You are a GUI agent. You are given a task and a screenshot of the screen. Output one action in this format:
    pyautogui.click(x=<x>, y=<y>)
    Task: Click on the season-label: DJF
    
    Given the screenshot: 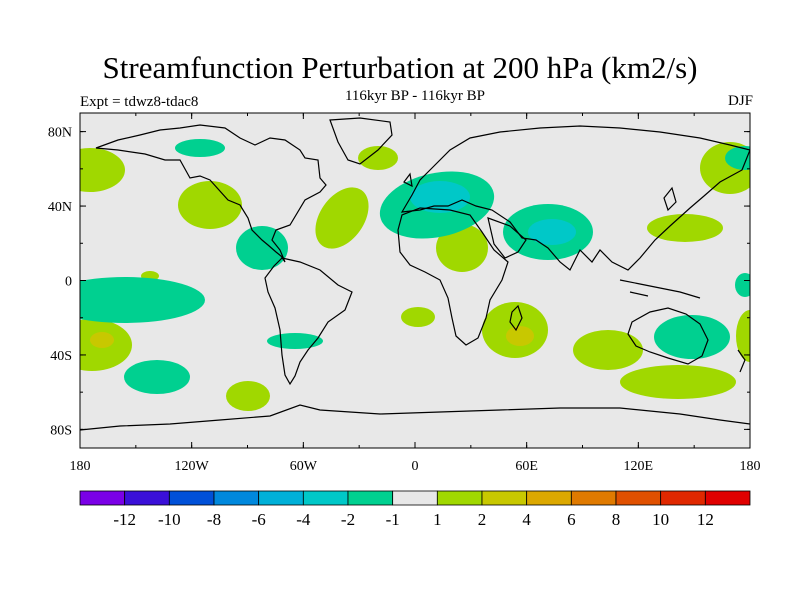 What is the action you would take?
    pyautogui.click(x=740, y=101)
    